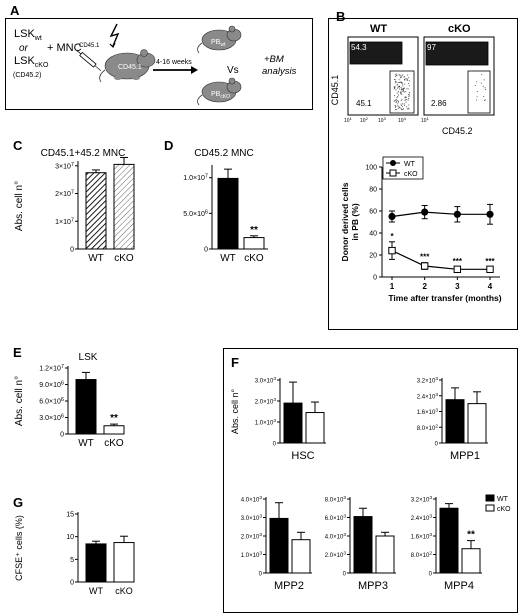 The image size is (520, 615). I want to click on chart-f-mpp2: 0 1.0×103 2.0×103 3.0×10³ 4.0×103 MPP2, so click(276, 543).